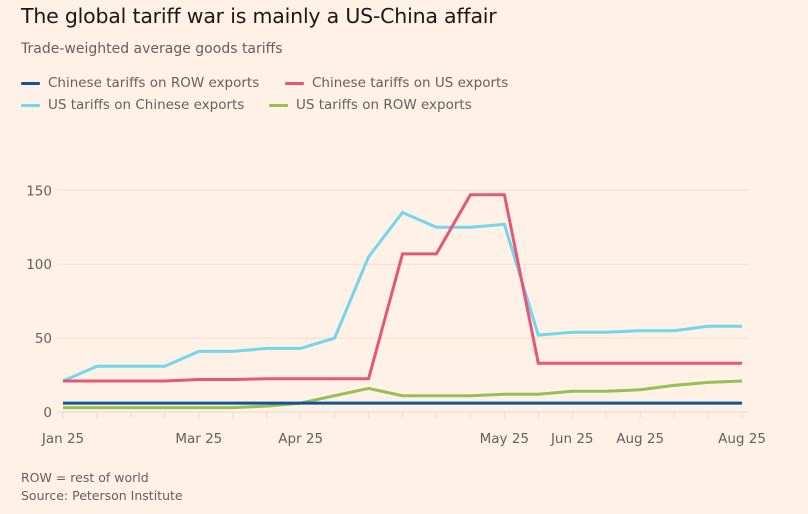 The image size is (808, 514). I want to click on x-tick-label: Jun 25, so click(572, 439).